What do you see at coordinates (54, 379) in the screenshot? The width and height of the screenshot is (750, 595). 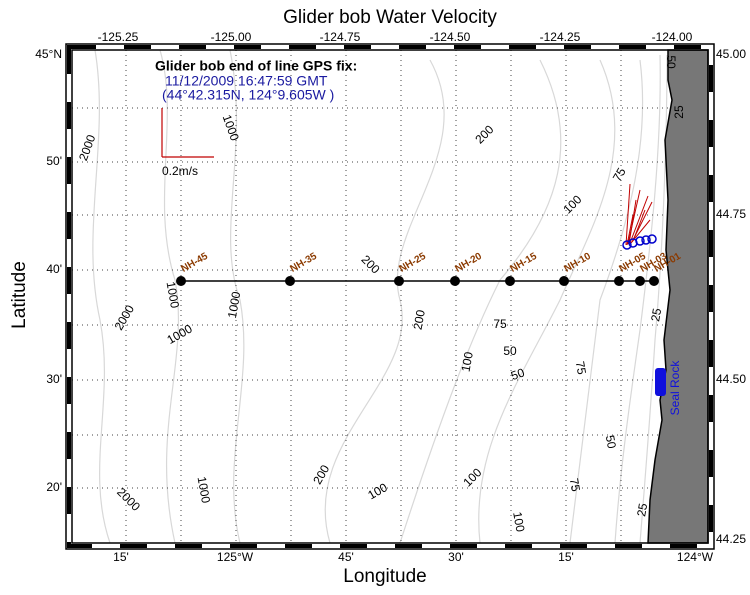 I see `left-tick-label: 30'` at bounding box center [54, 379].